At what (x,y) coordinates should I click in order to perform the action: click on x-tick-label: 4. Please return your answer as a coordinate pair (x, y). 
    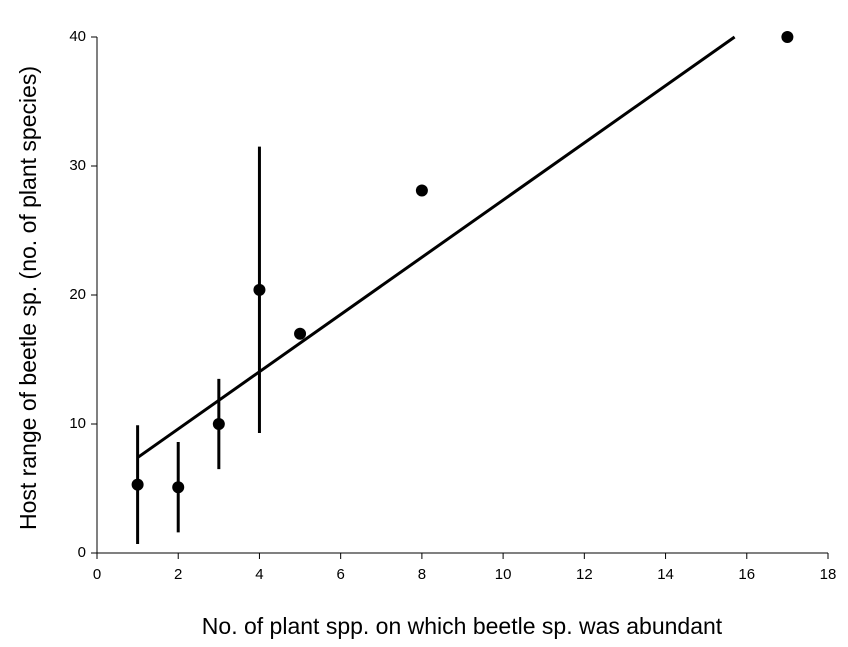
    Looking at the image, I should click on (259, 574).